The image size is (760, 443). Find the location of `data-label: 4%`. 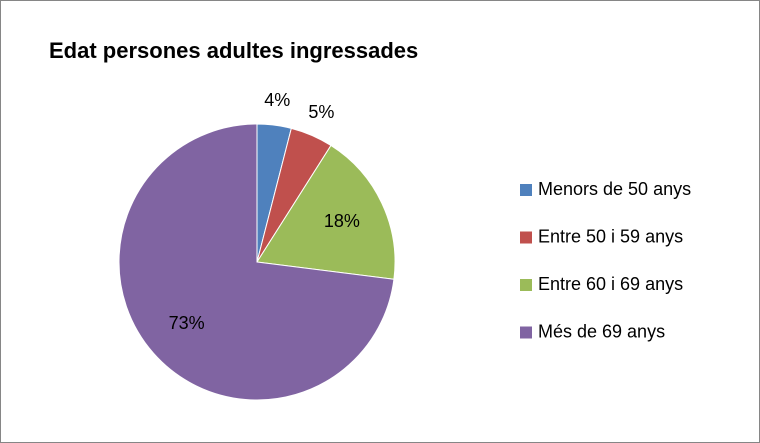

data-label: 4% is located at coordinates (277, 100).